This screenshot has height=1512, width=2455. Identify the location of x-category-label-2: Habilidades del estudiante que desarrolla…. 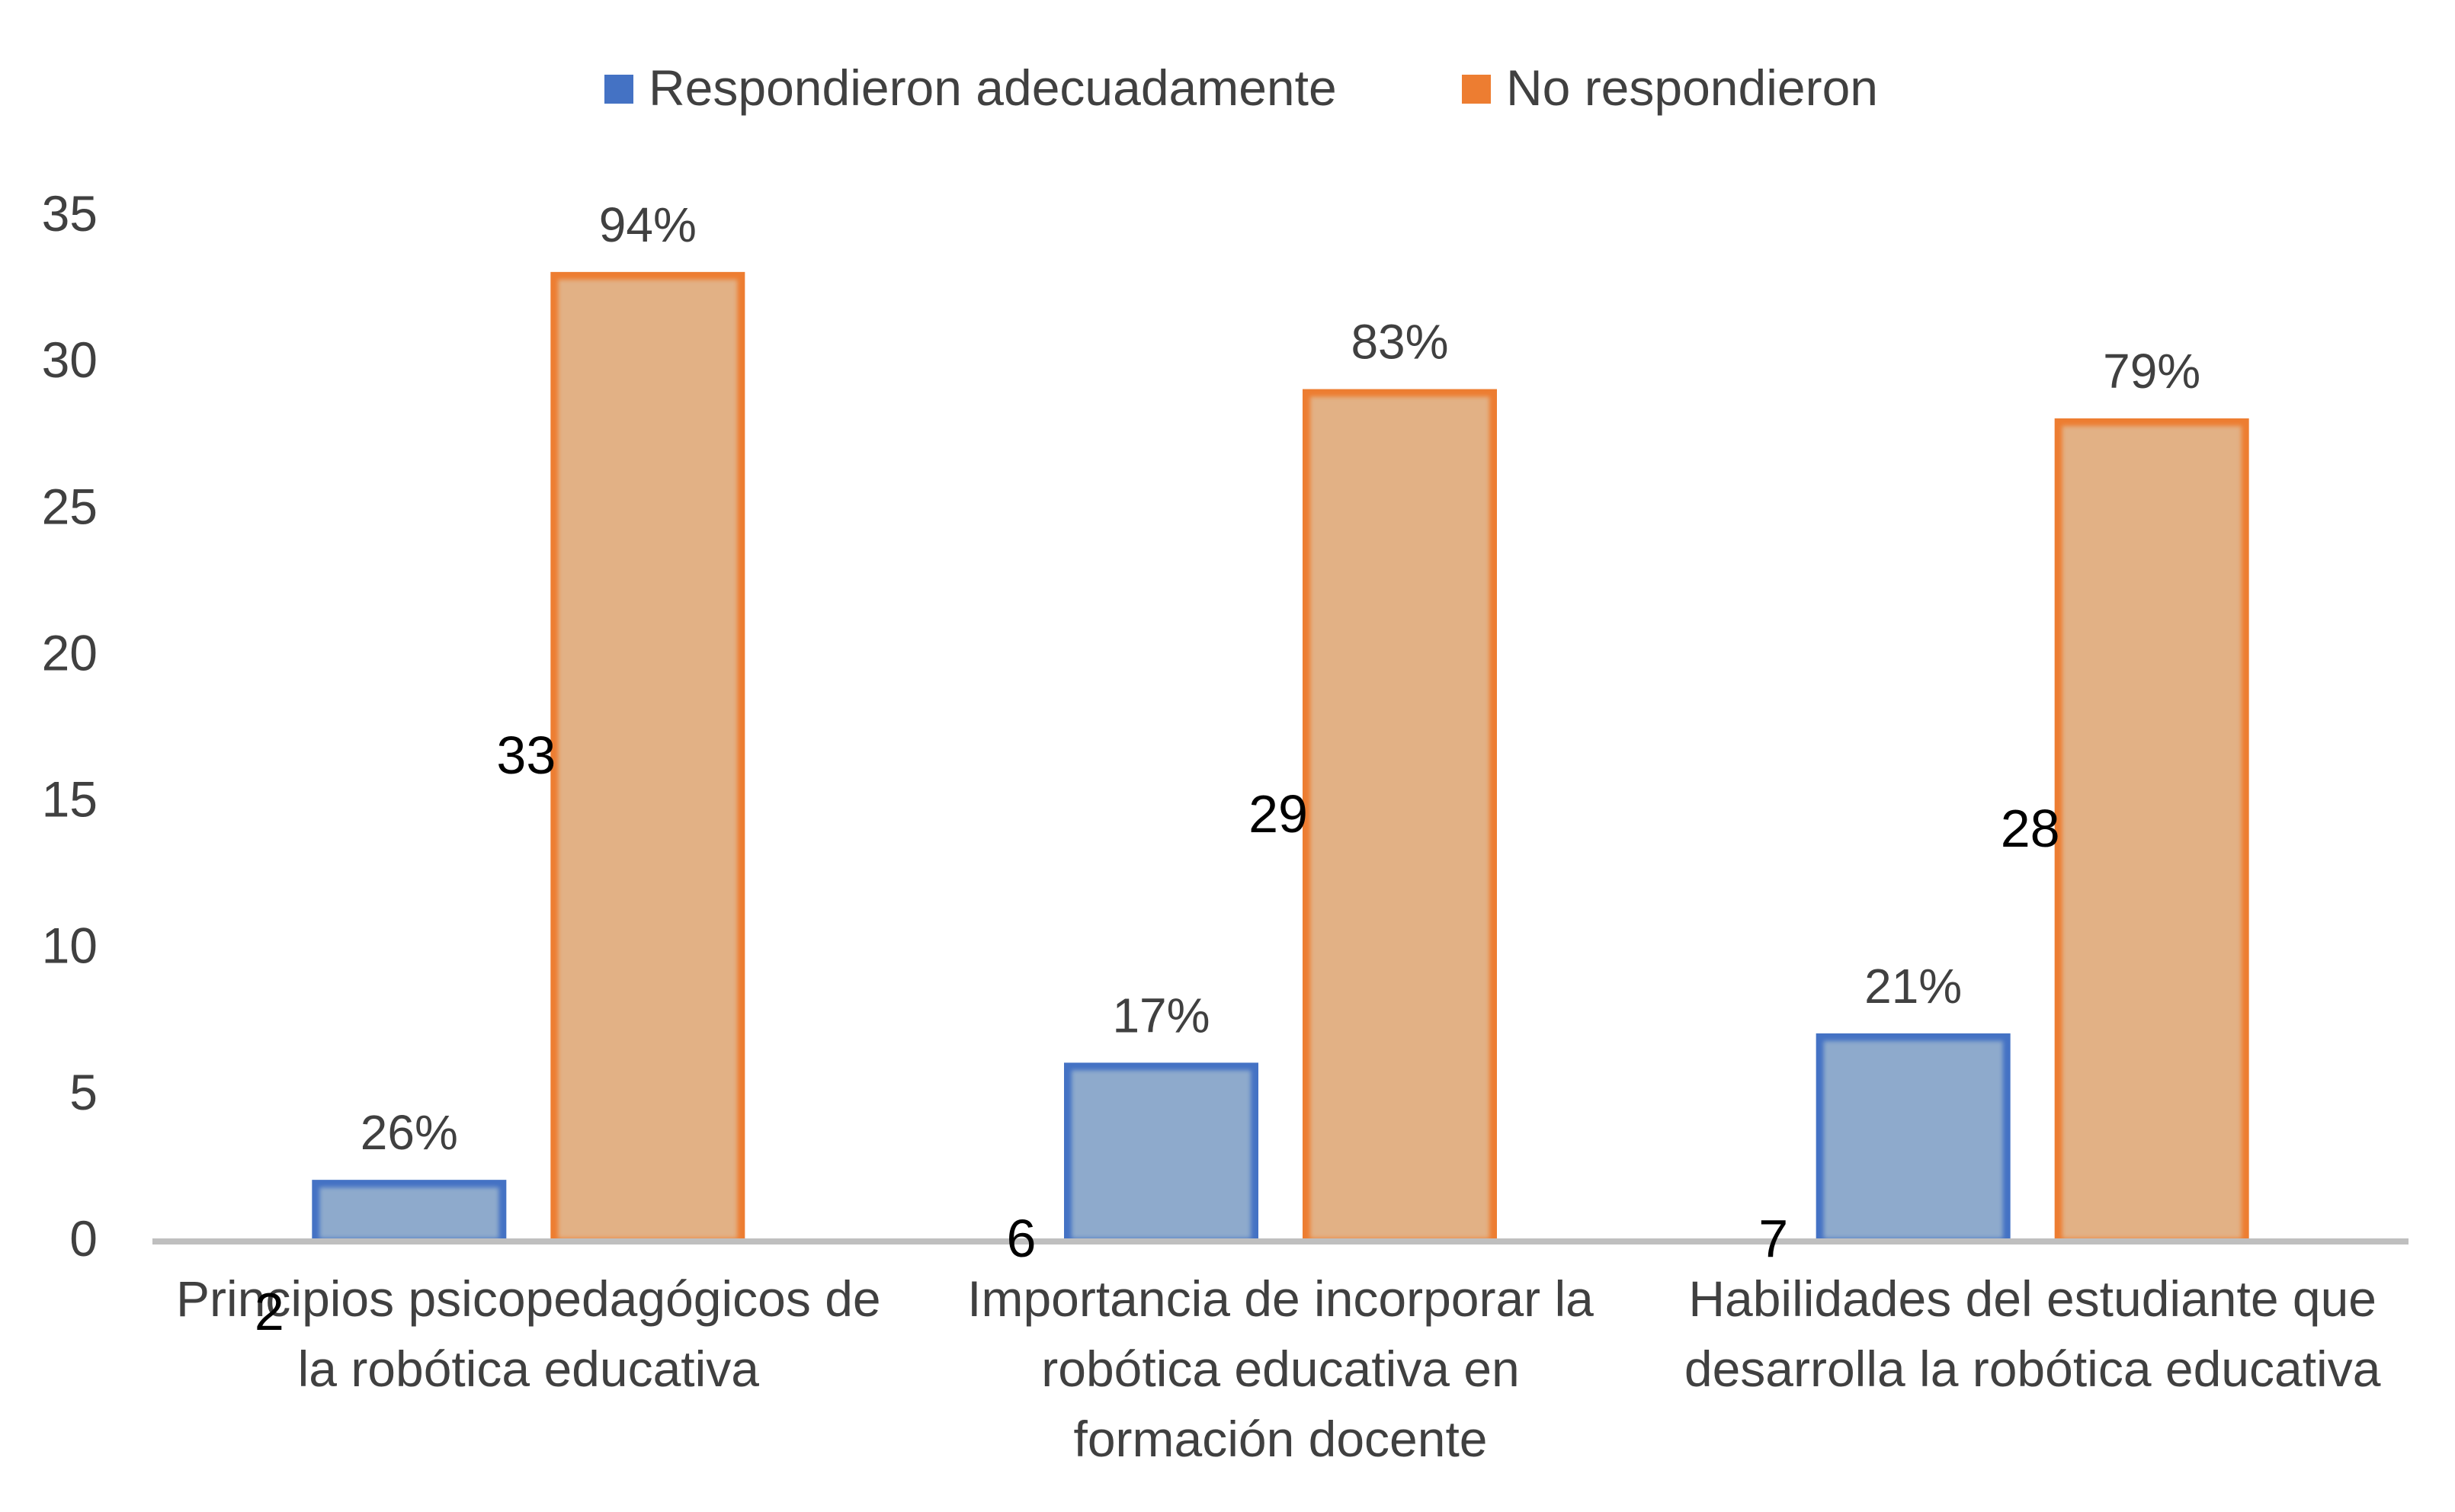
(2032, 1333).